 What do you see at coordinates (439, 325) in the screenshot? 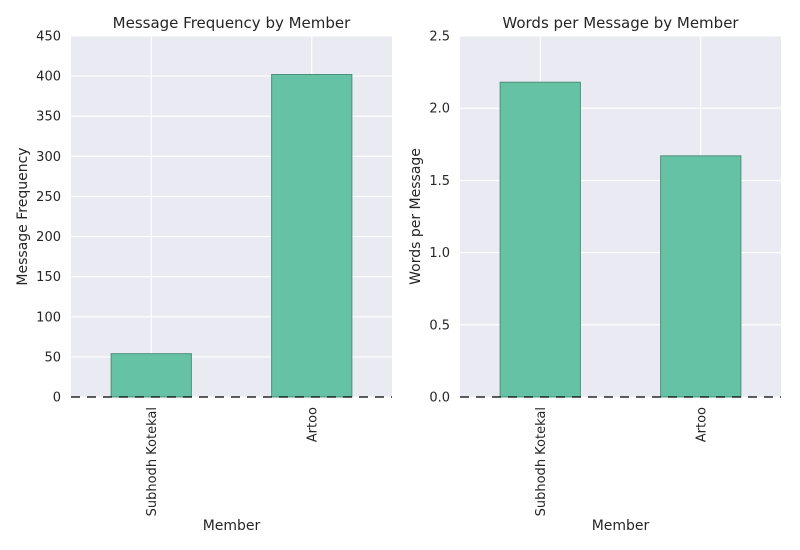
I see `y-tick-label: 0.5` at bounding box center [439, 325].